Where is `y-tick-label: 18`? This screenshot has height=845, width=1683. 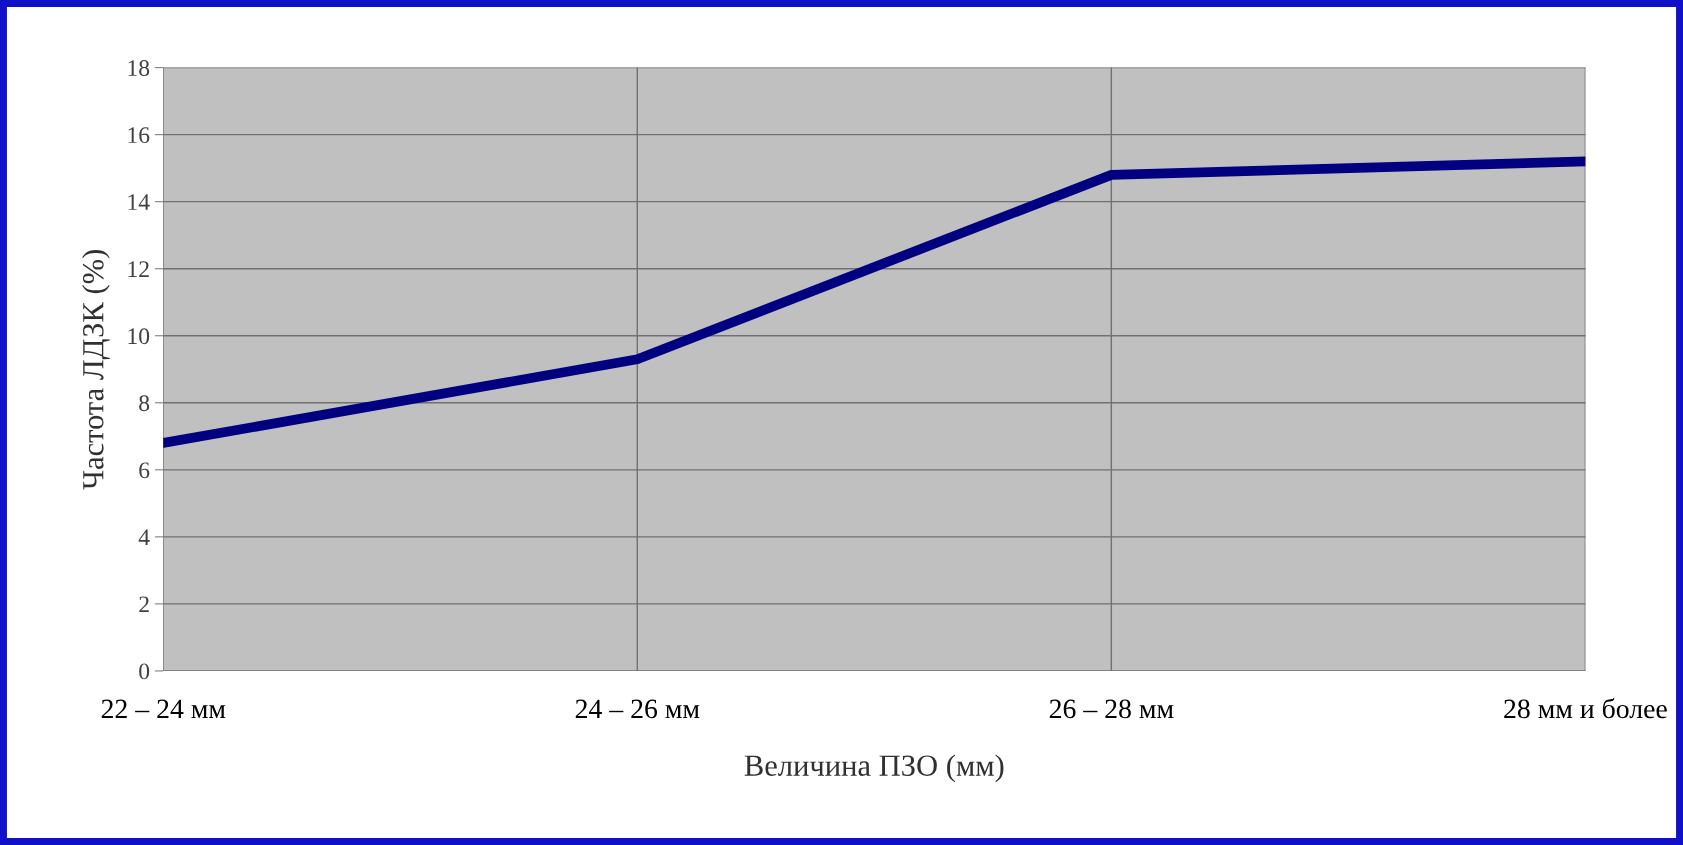
y-tick-label: 18 is located at coordinates (139, 68).